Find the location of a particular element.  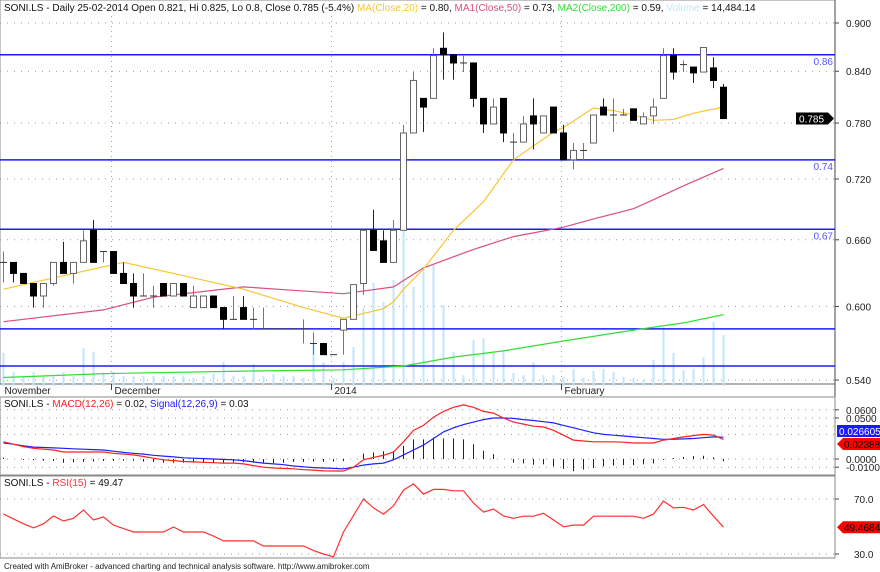

rsi-tick-label: 30.0 is located at coordinates (864, 555).